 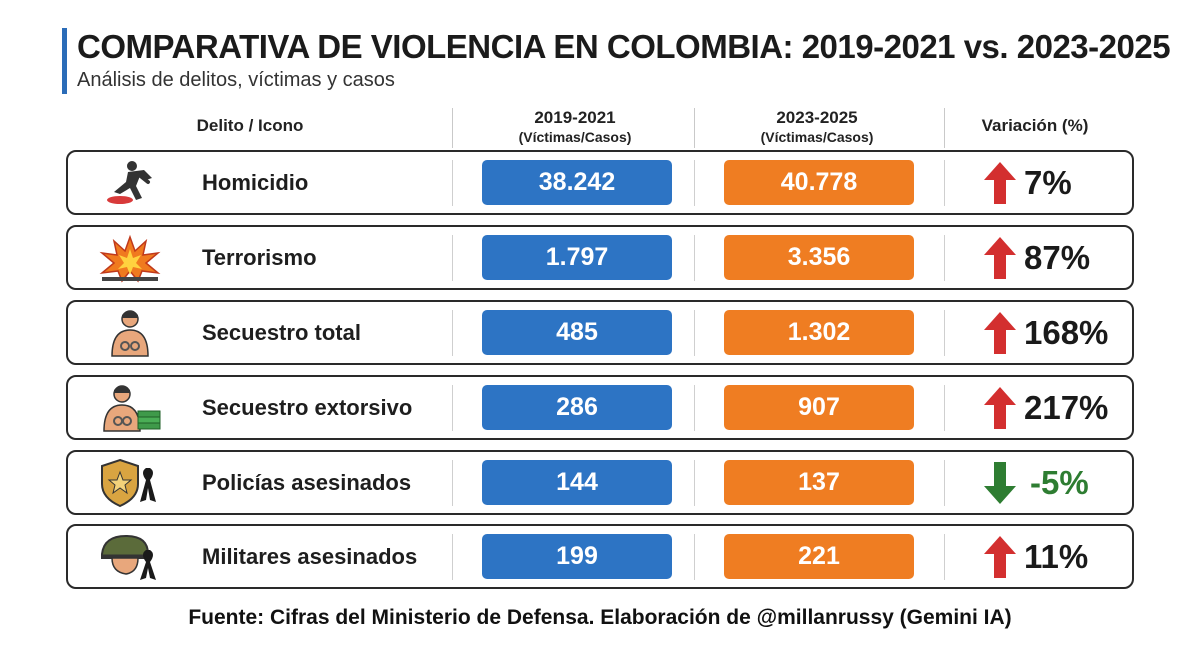 I want to click on variation-percent: 168%, so click(x=1066, y=332).